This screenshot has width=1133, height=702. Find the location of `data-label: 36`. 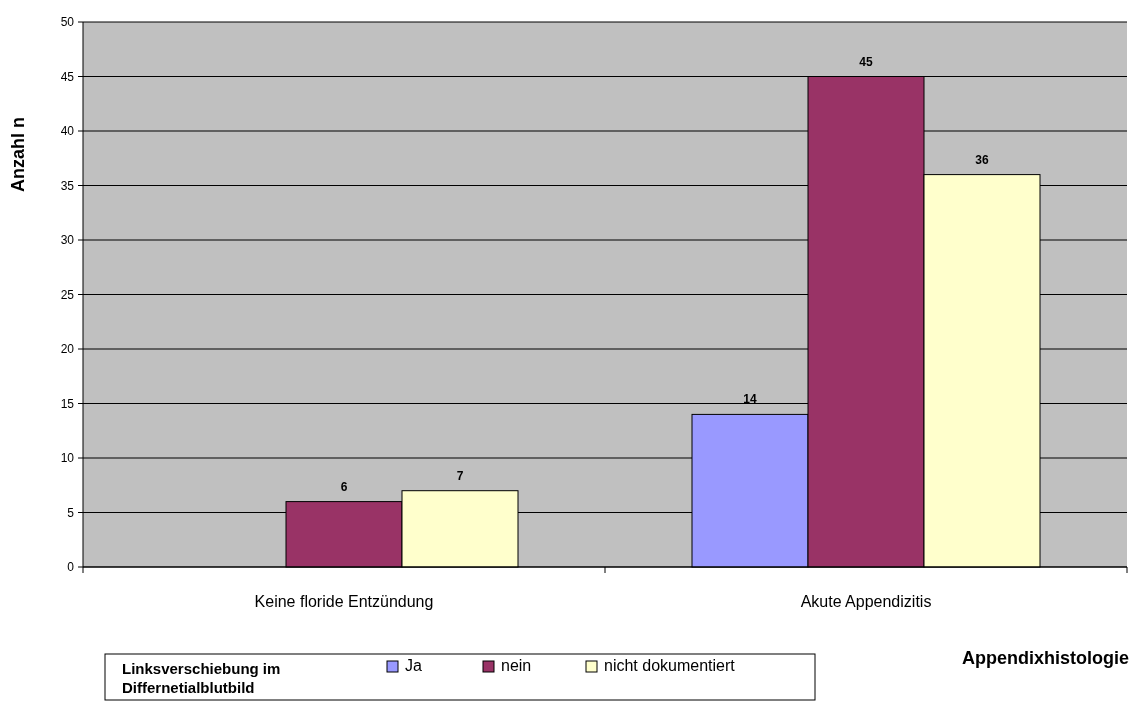

data-label: 36 is located at coordinates (982, 159).